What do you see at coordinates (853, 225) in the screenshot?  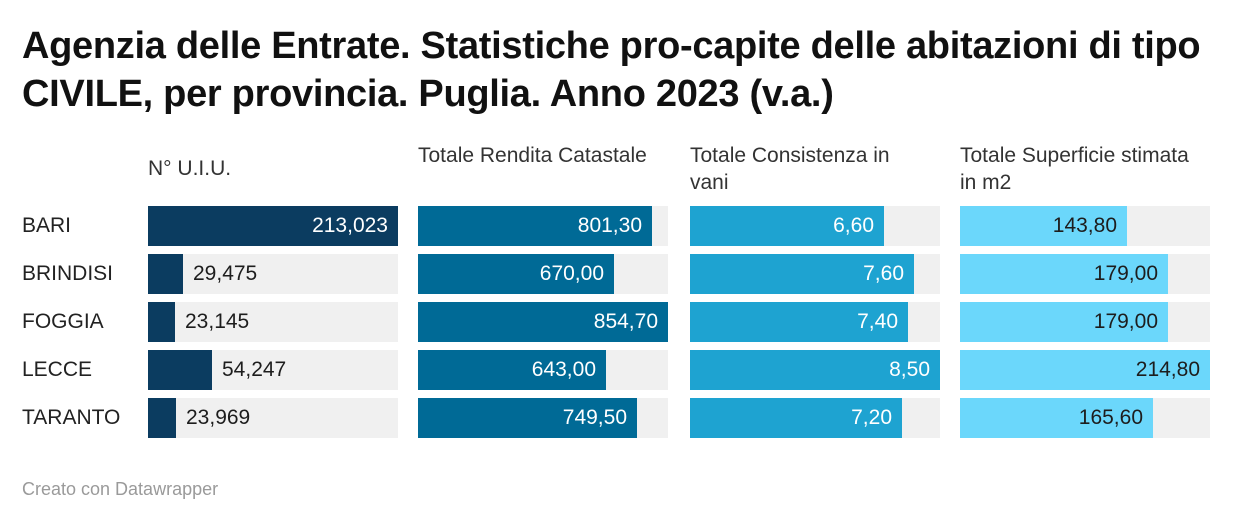 I see `value-label: 6,60` at bounding box center [853, 225].